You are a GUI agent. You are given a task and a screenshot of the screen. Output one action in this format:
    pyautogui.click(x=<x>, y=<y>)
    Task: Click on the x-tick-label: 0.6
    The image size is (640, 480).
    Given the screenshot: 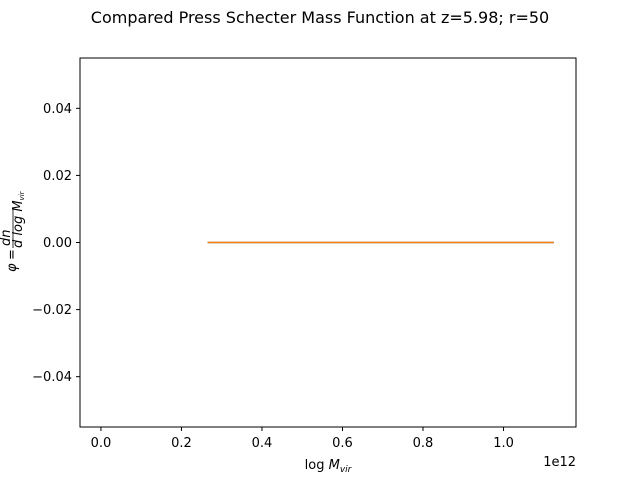 What is the action you would take?
    pyautogui.click(x=342, y=443)
    